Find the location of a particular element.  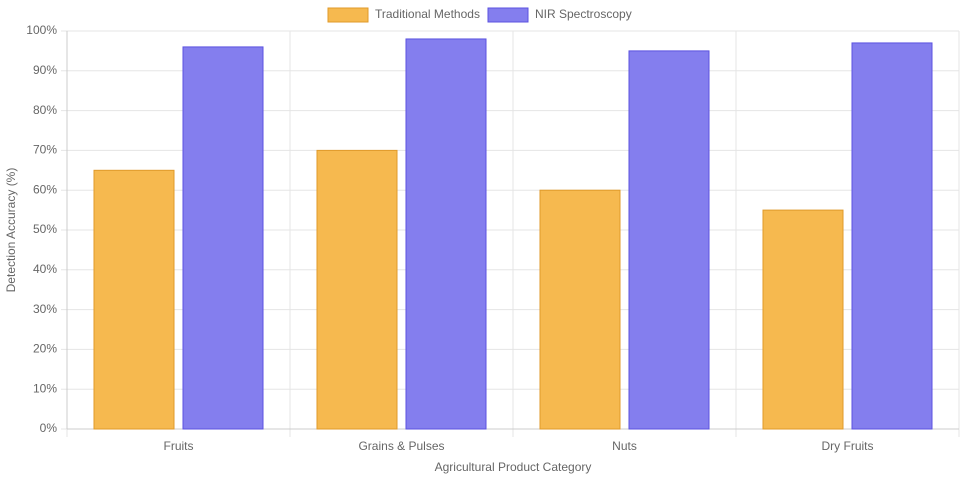

y-tick-label: 90% is located at coordinates (45, 70).